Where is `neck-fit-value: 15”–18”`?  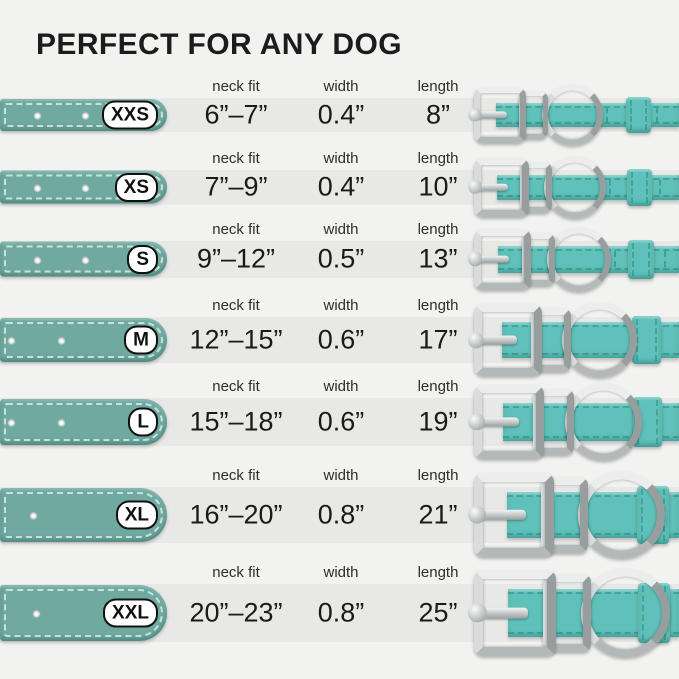
neck-fit-value: 15”–18” is located at coordinates (236, 421).